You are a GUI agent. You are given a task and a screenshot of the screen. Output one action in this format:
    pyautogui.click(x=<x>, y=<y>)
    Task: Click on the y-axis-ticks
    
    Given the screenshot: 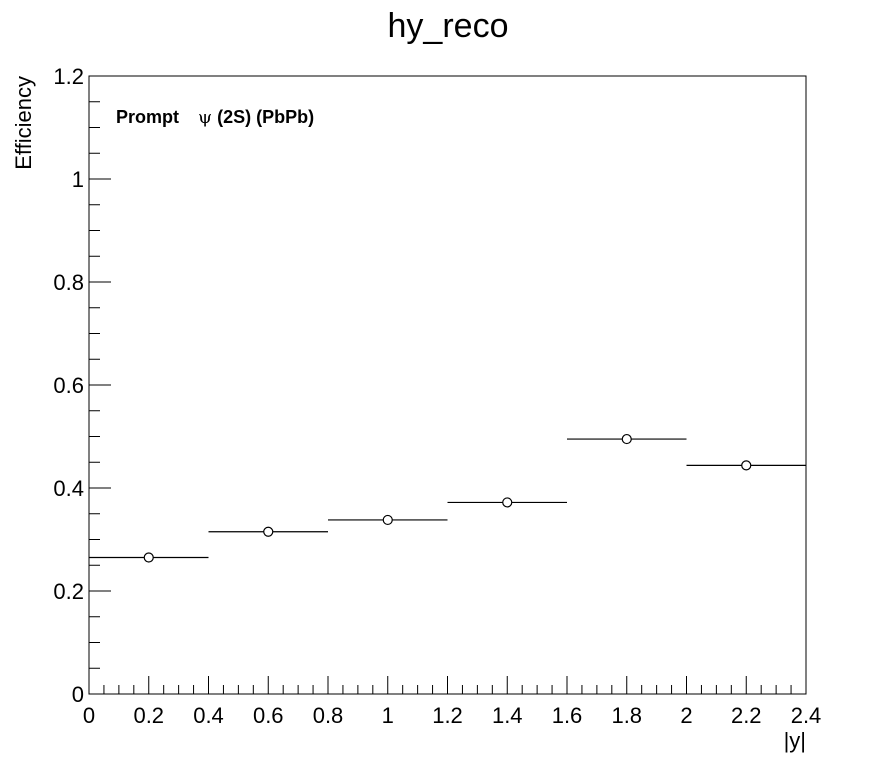 What is the action you would take?
    pyautogui.click(x=100, y=385)
    